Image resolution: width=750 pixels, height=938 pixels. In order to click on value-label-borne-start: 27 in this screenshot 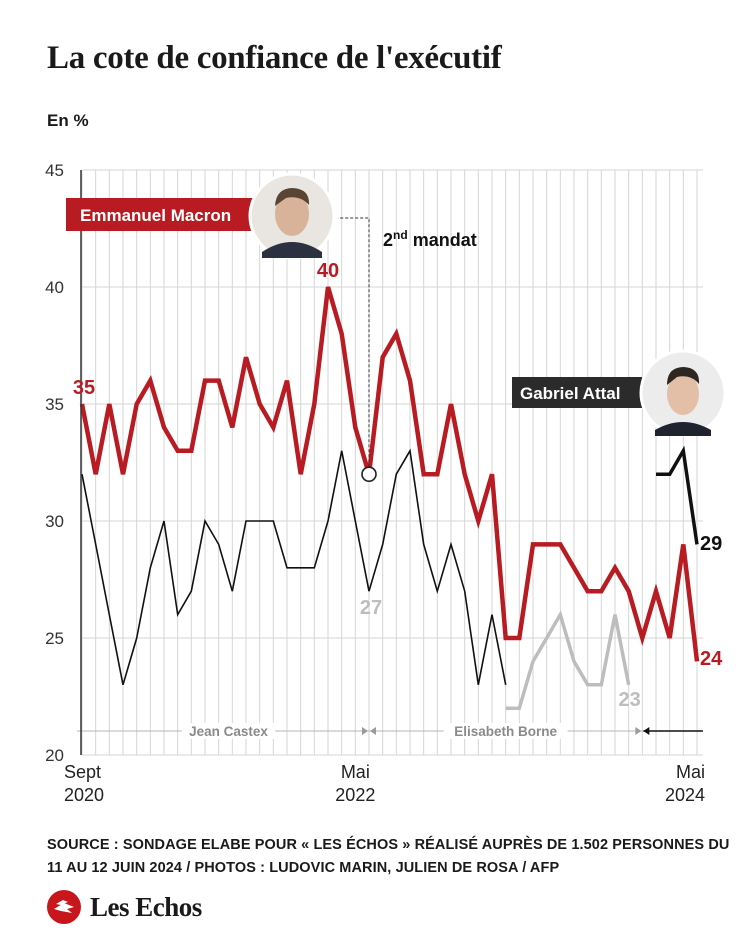, I will do `click(371, 608)`.